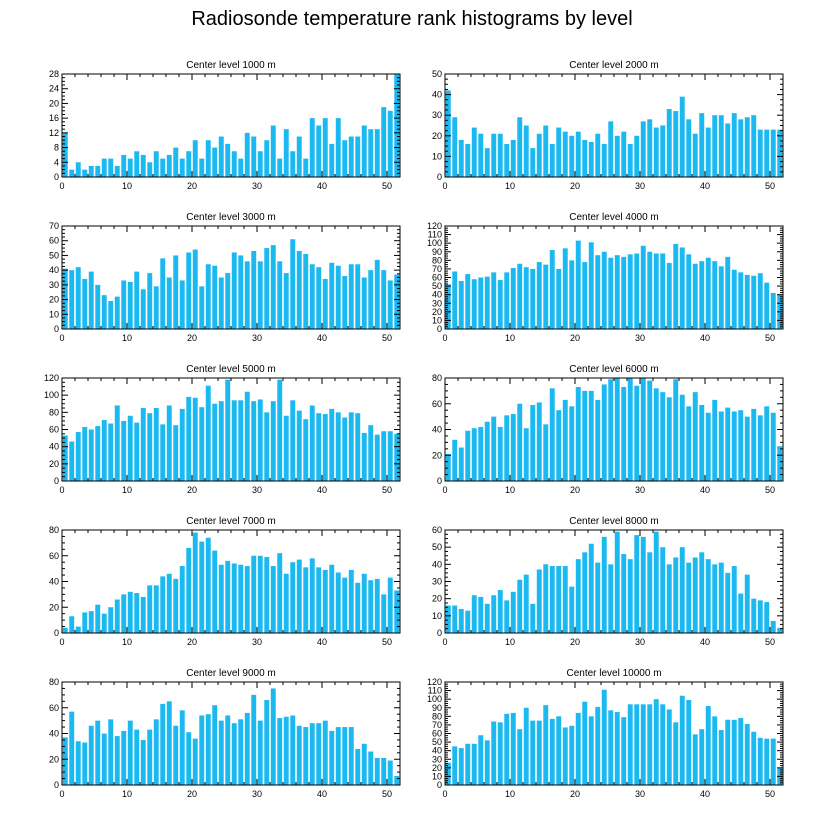 This screenshot has width=824, height=824. I want to click on panel-title: Center level 10000 m, so click(613, 673).